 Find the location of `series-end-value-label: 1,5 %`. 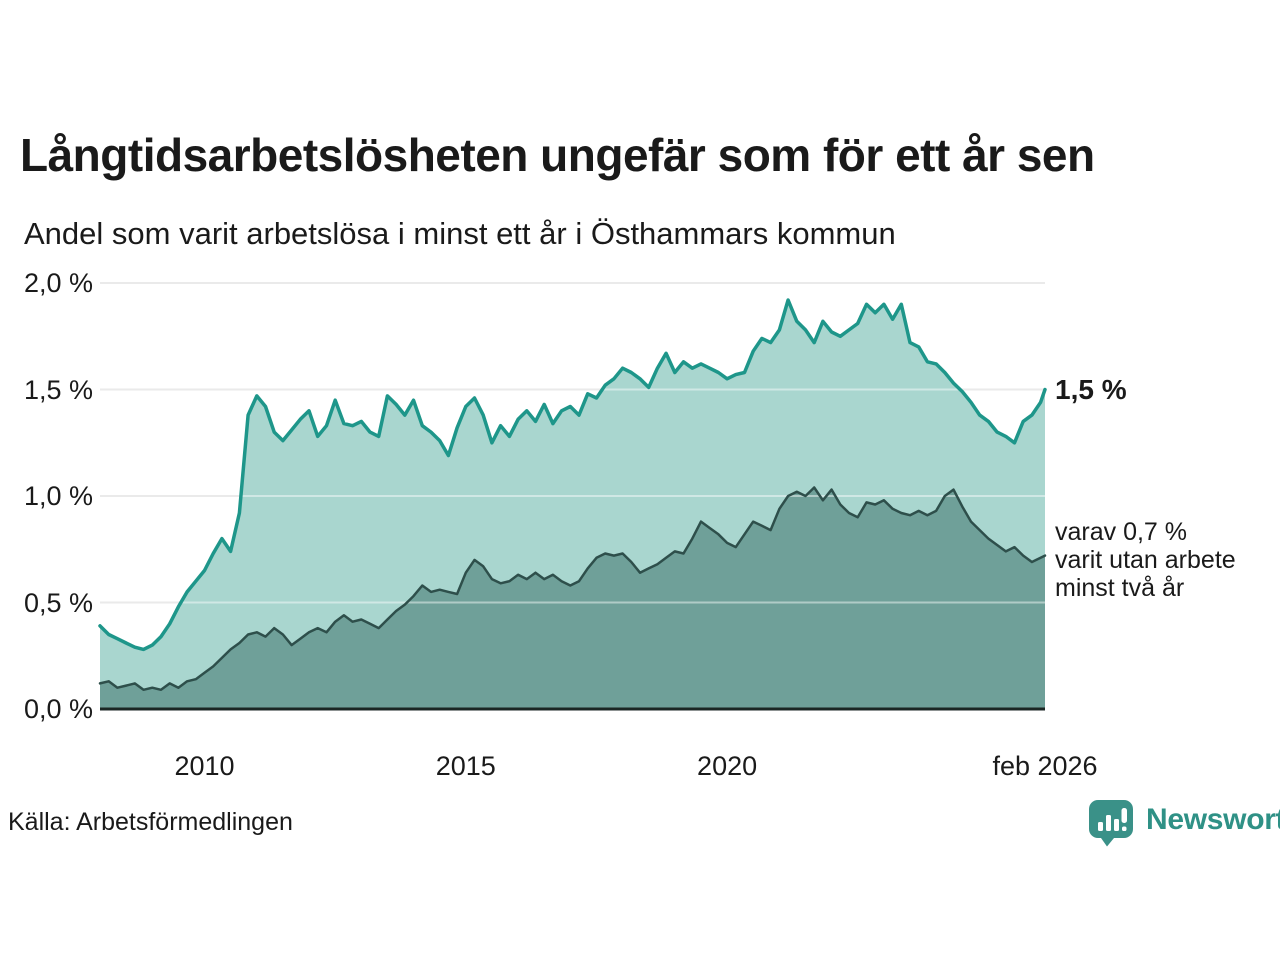

series-end-value-label: 1,5 % is located at coordinates (1091, 389).